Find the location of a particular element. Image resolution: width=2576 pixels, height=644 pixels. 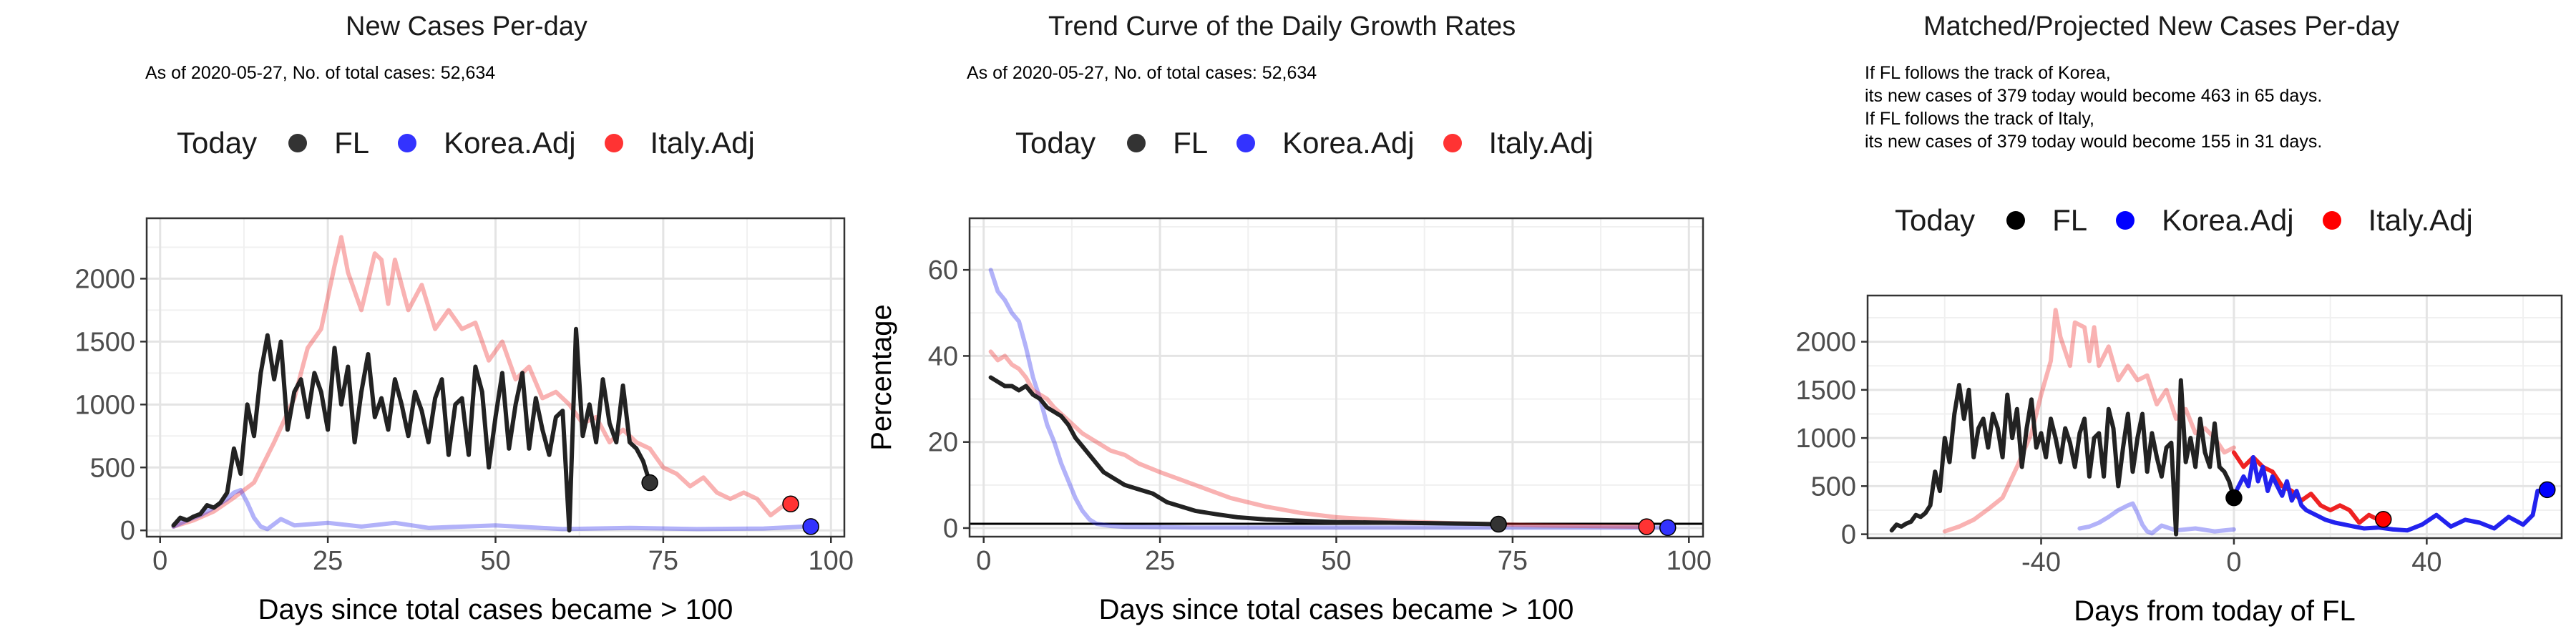

chart-title: Matched/Projected New Cases Per-day is located at coordinates (2161, 26).